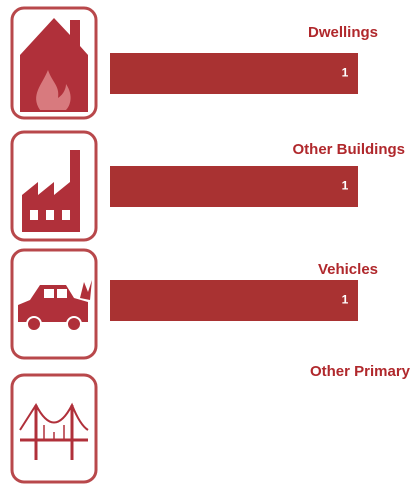 This screenshot has width=417, height=487. What do you see at coordinates (54, 63) in the screenshot?
I see `dwelling-icon` at bounding box center [54, 63].